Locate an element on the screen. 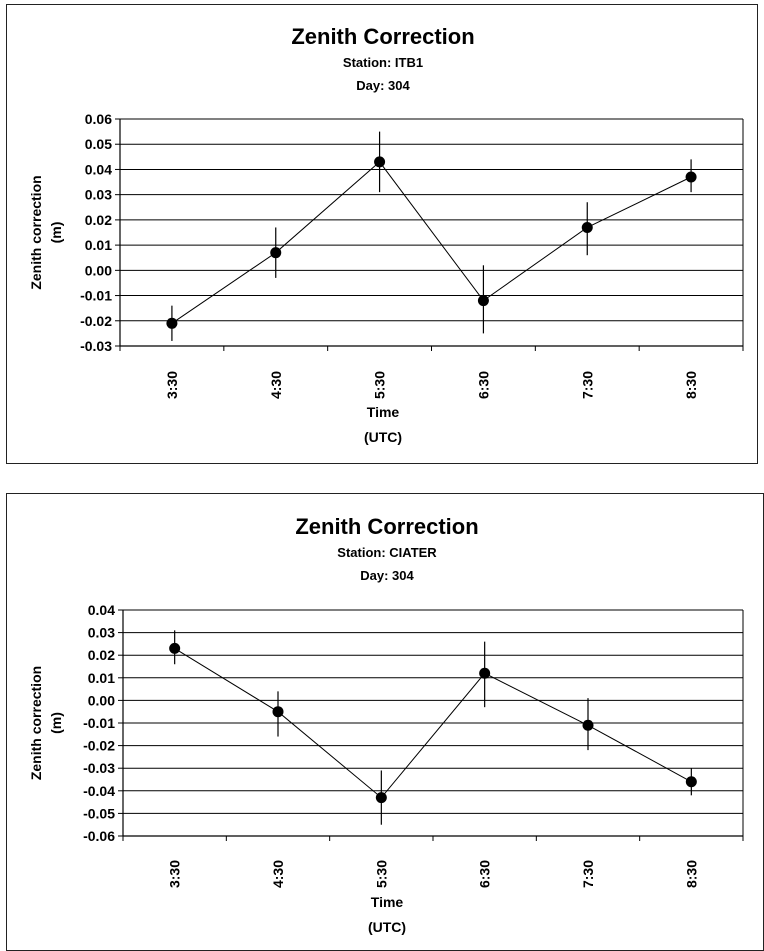 The width and height of the screenshot is (764, 951). y-tick-label: -0.05 is located at coordinates (99, 813).